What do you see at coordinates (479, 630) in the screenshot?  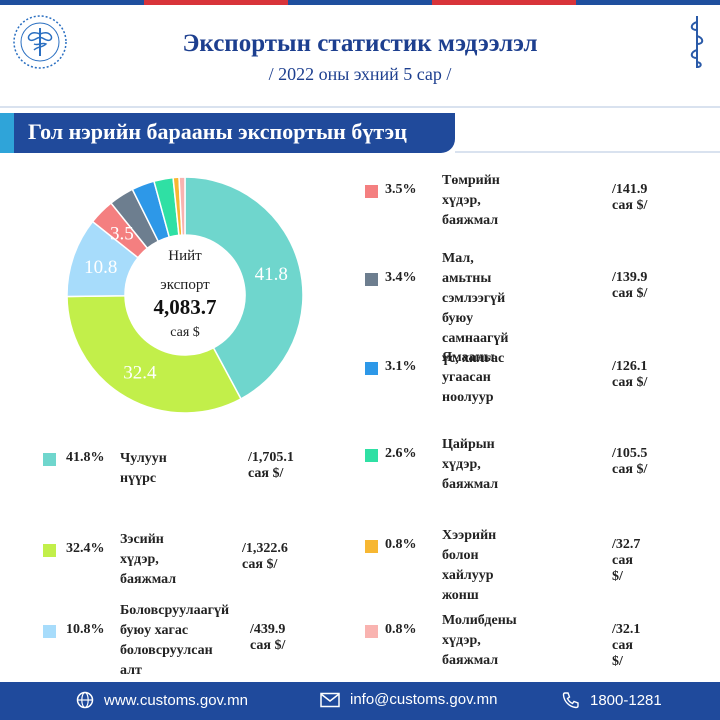 I see `legend-name-line: Молибдены хүдэр,` at bounding box center [479, 630].